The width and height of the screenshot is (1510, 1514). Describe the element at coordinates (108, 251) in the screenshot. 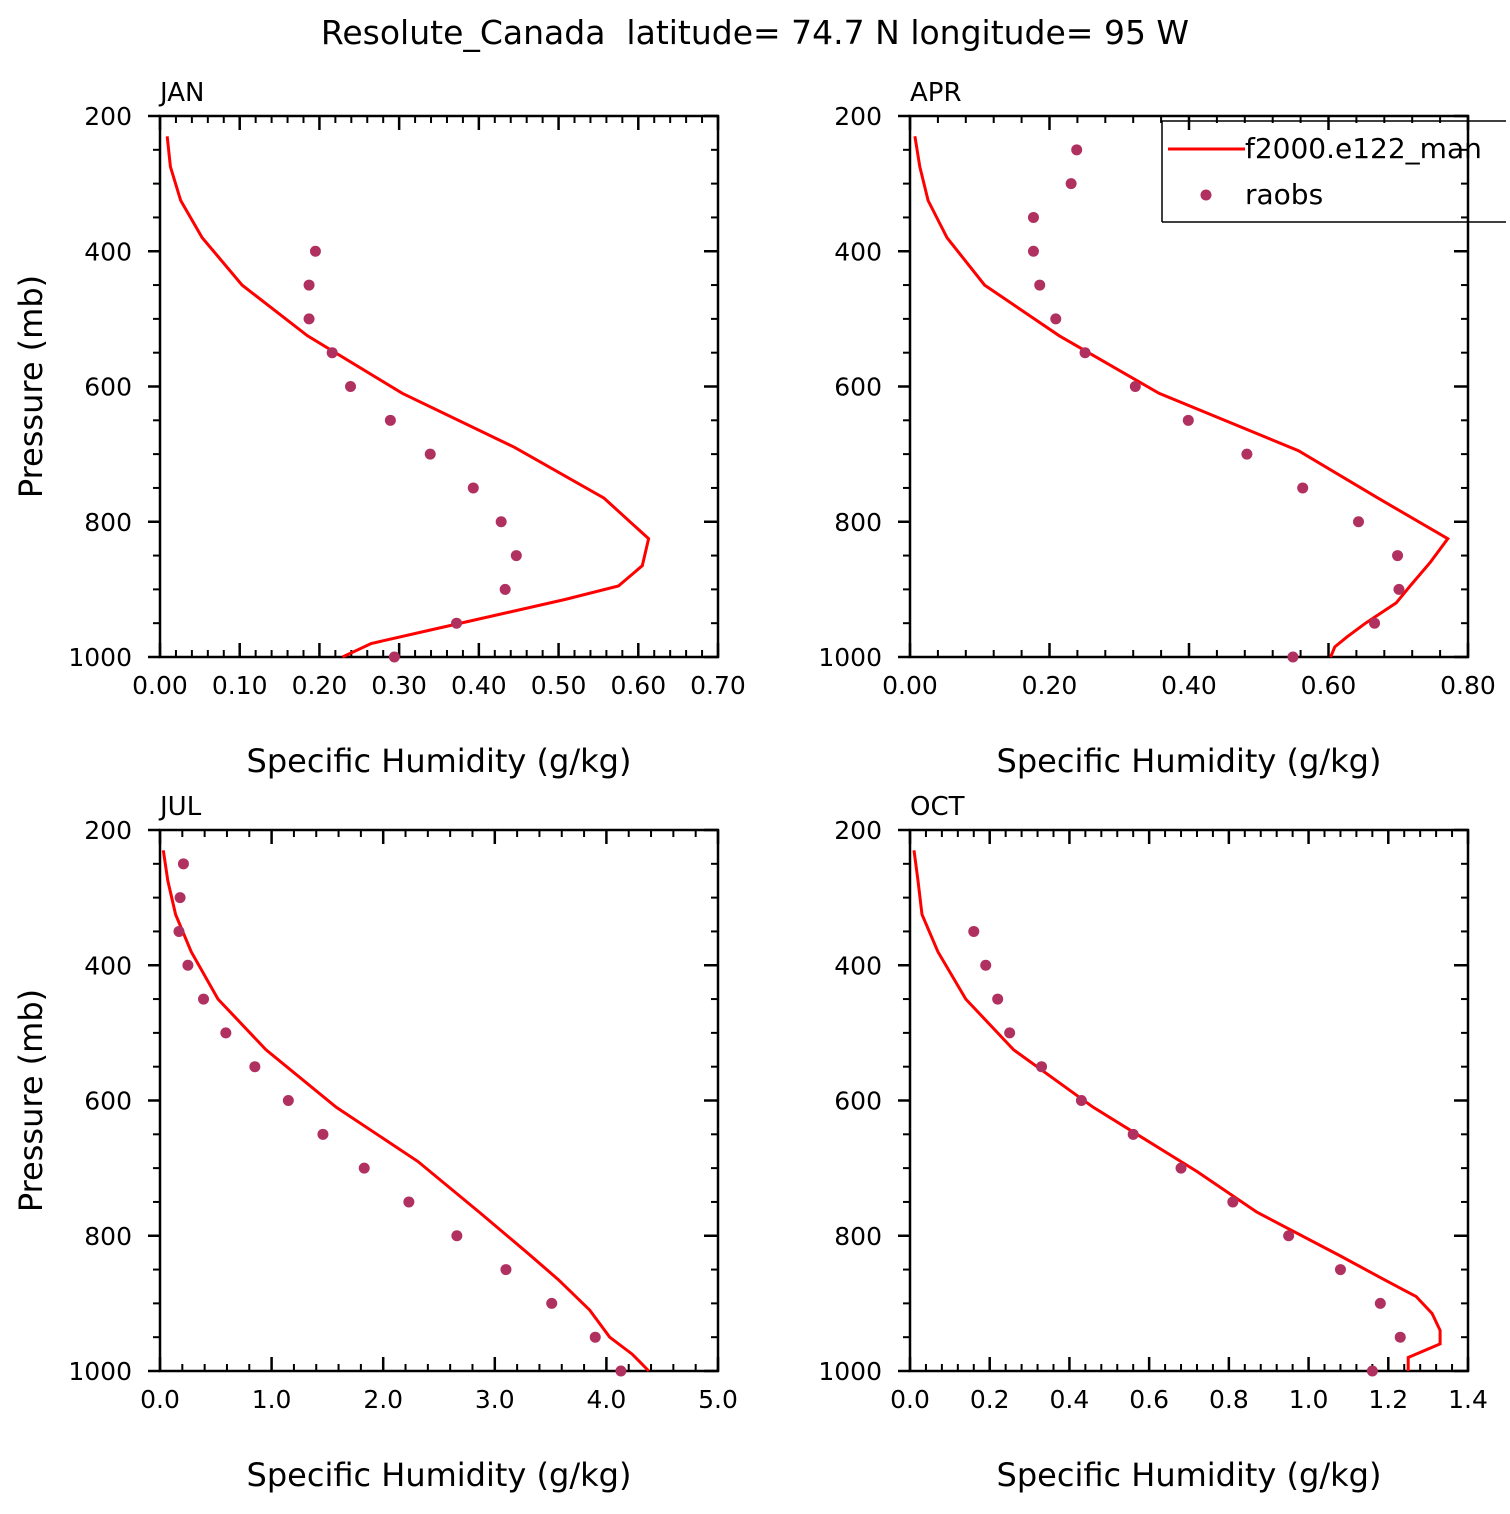

I see `panel-jan-ytick-label: 400` at that location.